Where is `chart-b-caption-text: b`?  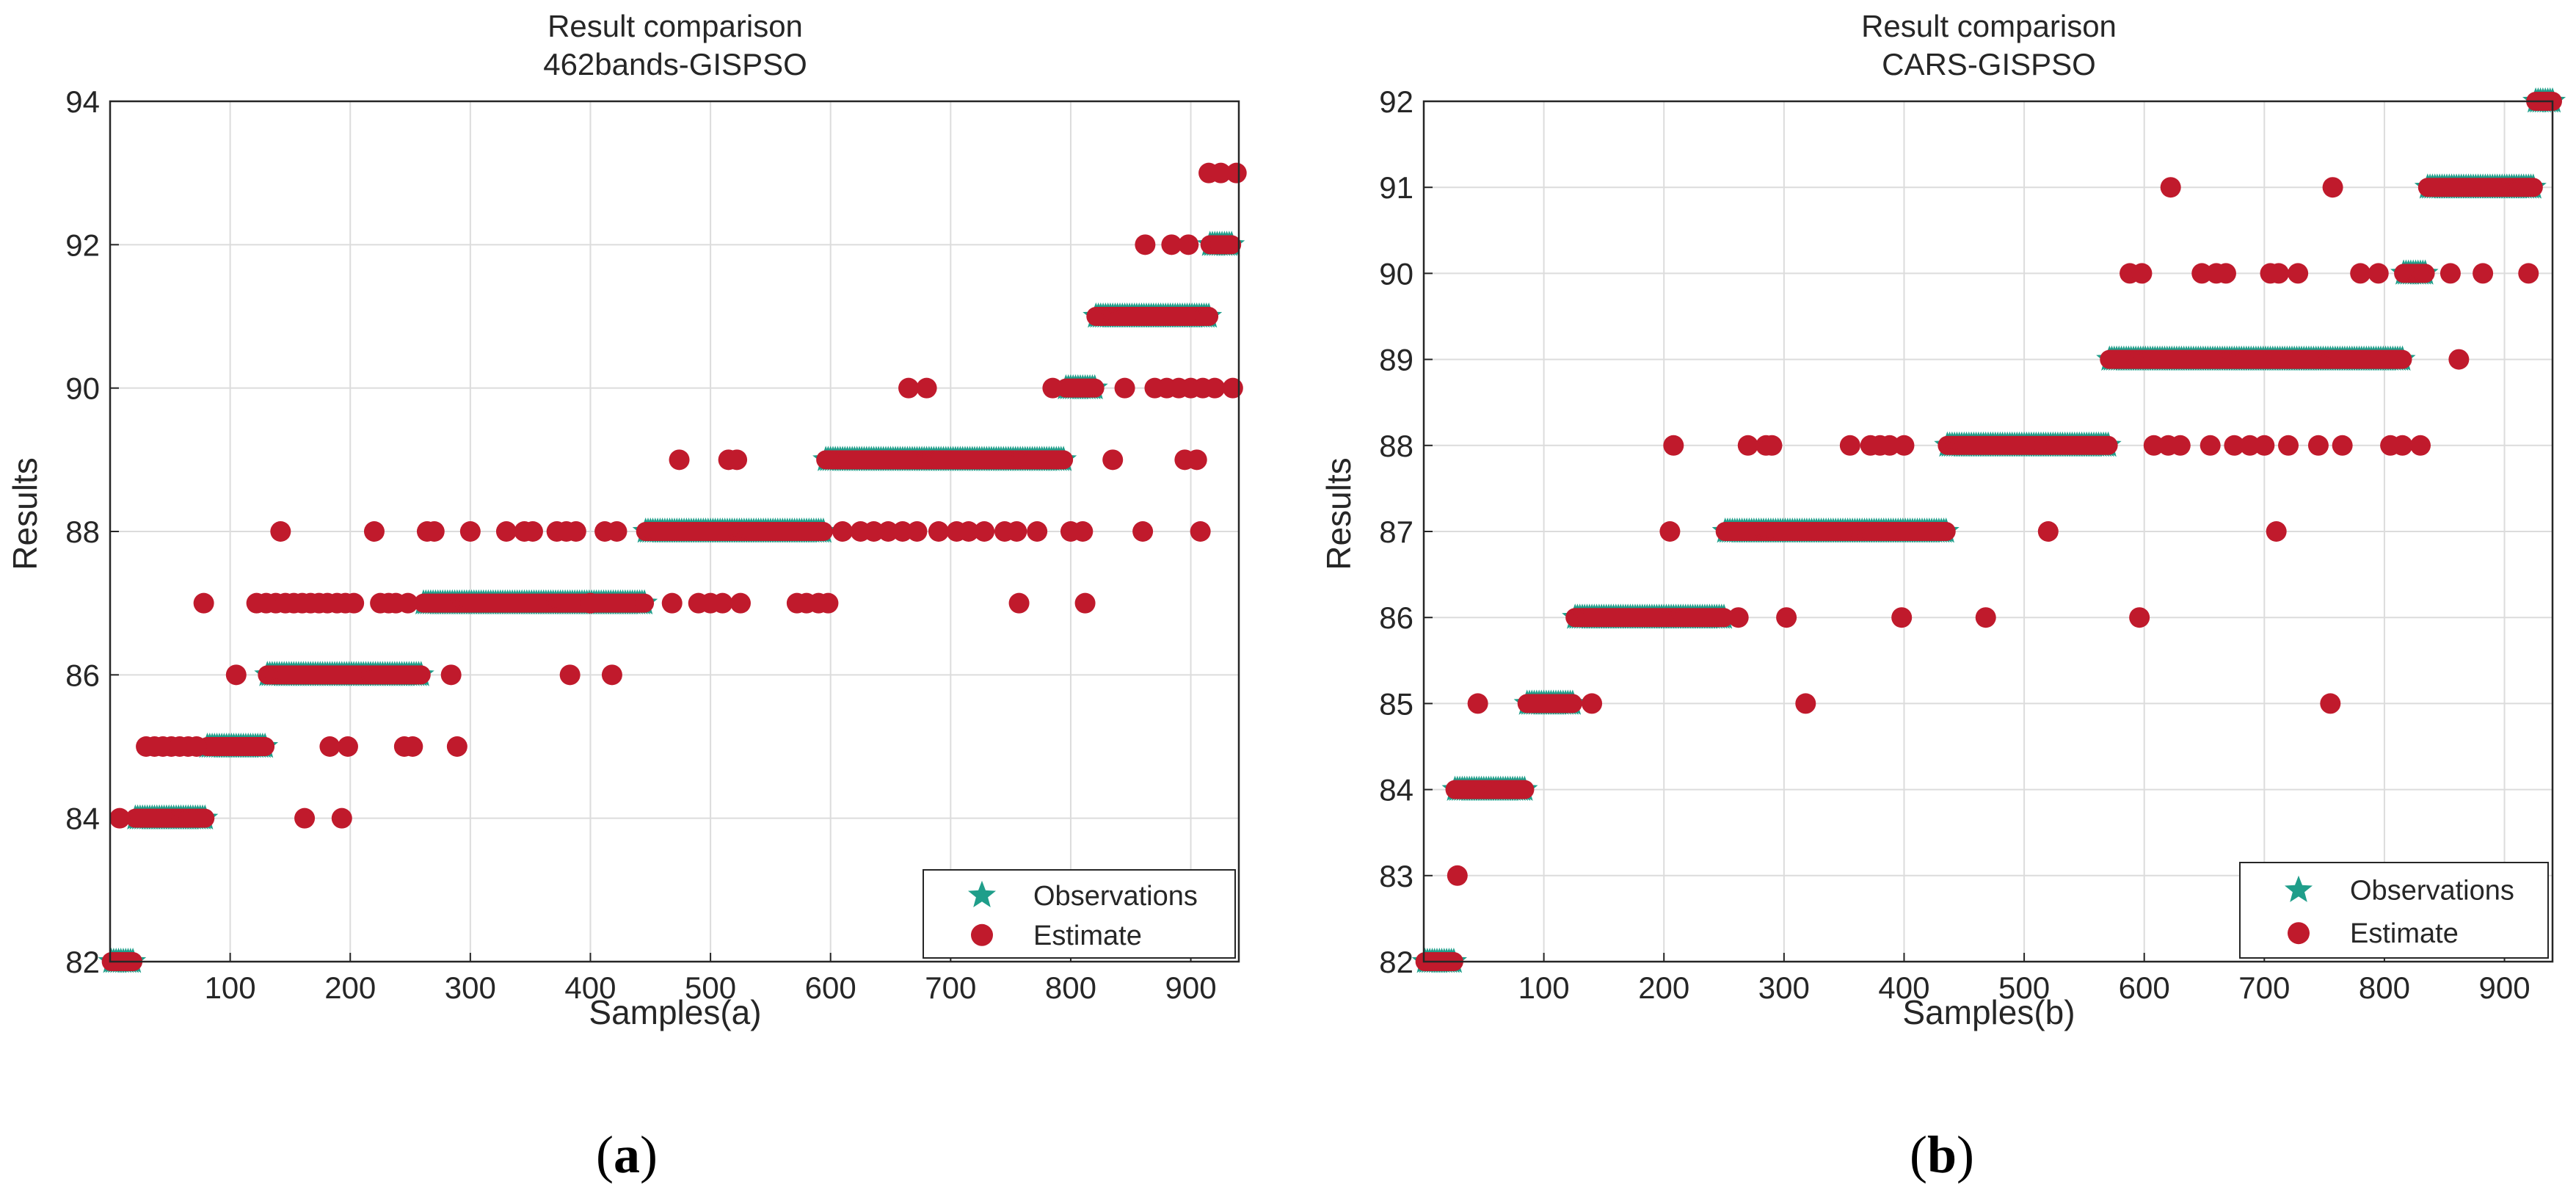 chart-b-caption-text: b is located at coordinates (1941, 1154).